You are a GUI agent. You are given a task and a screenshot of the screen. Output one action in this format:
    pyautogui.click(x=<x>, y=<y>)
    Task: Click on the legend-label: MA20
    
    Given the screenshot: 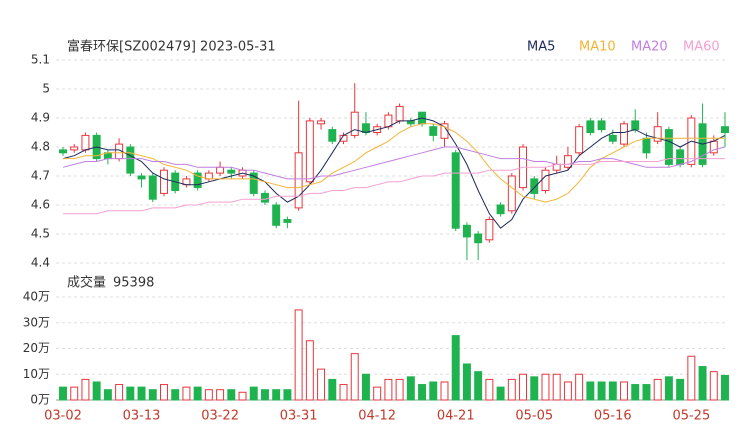 What is the action you would take?
    pyautogui.click(x=649, y=47)
    